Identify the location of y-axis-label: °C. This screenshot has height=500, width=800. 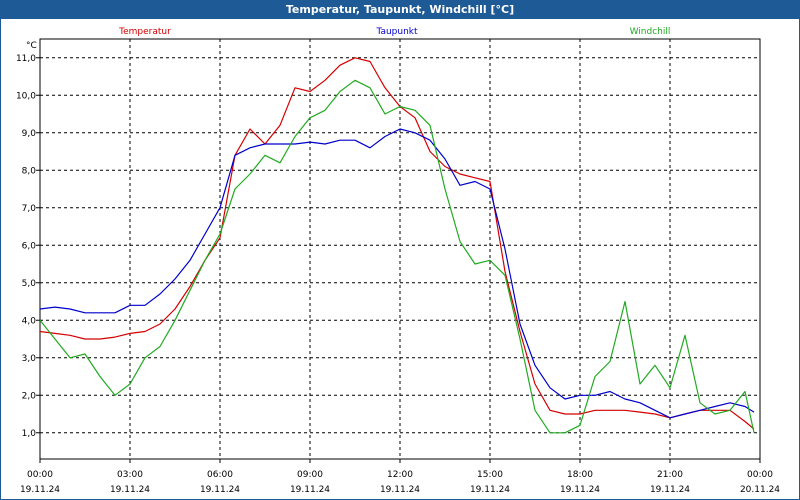
(31, 46).